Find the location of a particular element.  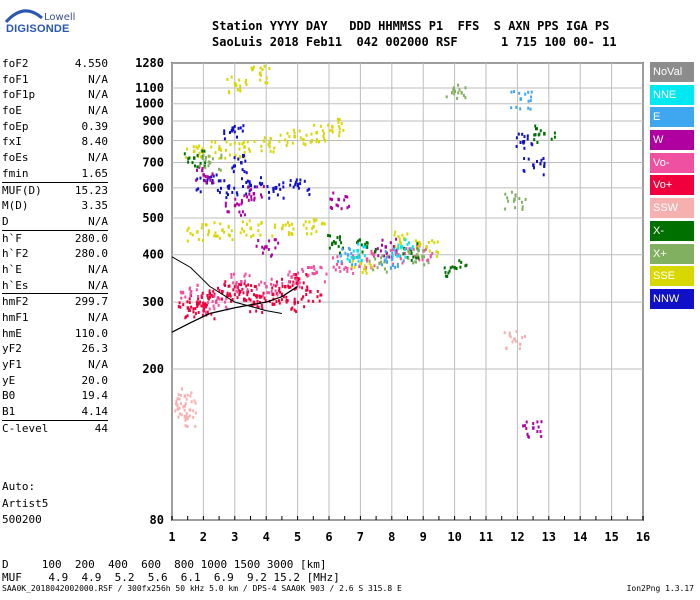

param-row: hmF2 299.7 is located at coordinates (55, 301).